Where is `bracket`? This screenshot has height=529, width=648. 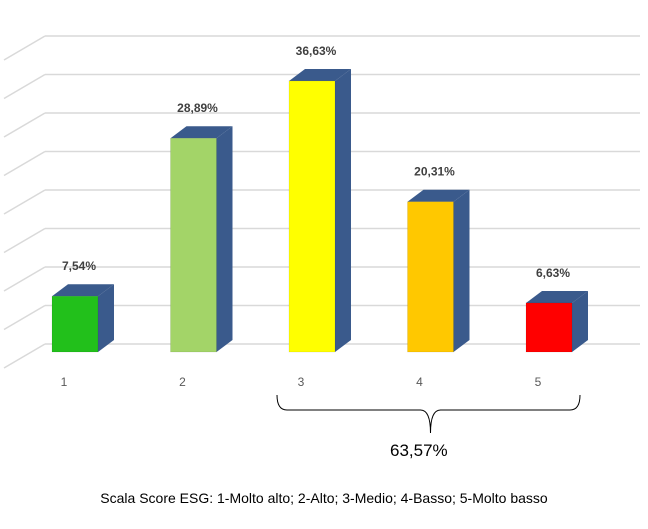
bracket is located at coordinates (428, 414).